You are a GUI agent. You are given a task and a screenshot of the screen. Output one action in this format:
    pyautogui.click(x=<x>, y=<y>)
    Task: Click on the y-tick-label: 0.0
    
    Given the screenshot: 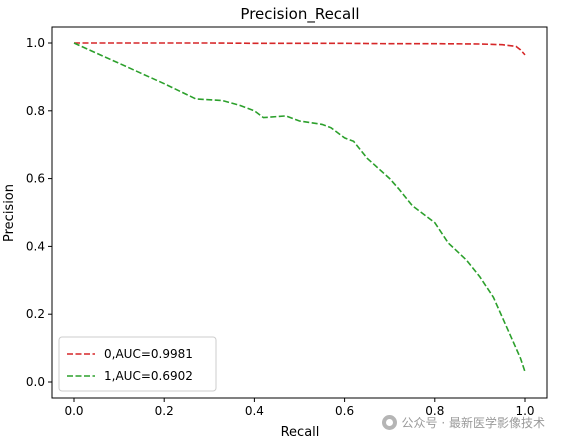 What is the action you would take?
    pyautogui.click(x=35, y=382)
    